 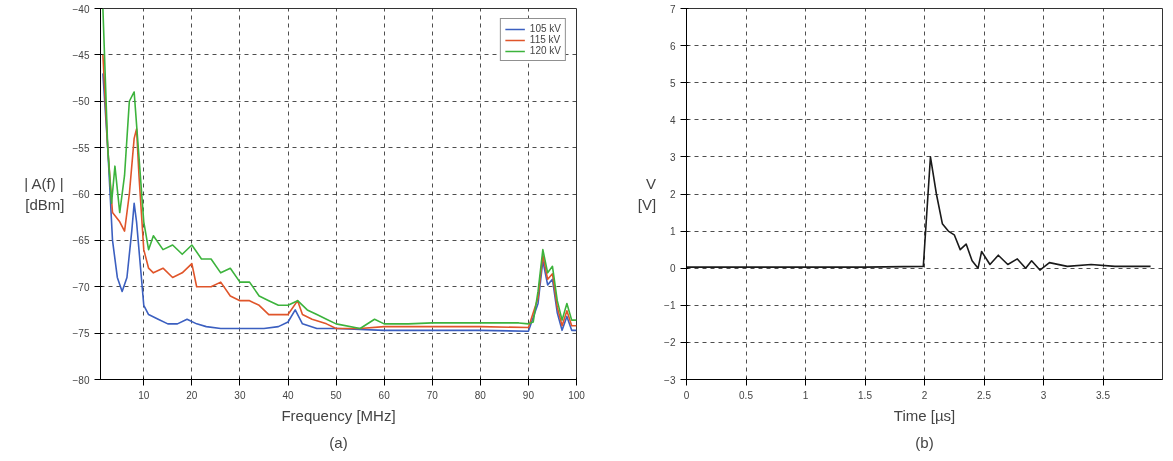 What do you see at coordinates (672, 83) in the screenshot?
I see `y-tick-label: 5` at bounding box center [672, 83].